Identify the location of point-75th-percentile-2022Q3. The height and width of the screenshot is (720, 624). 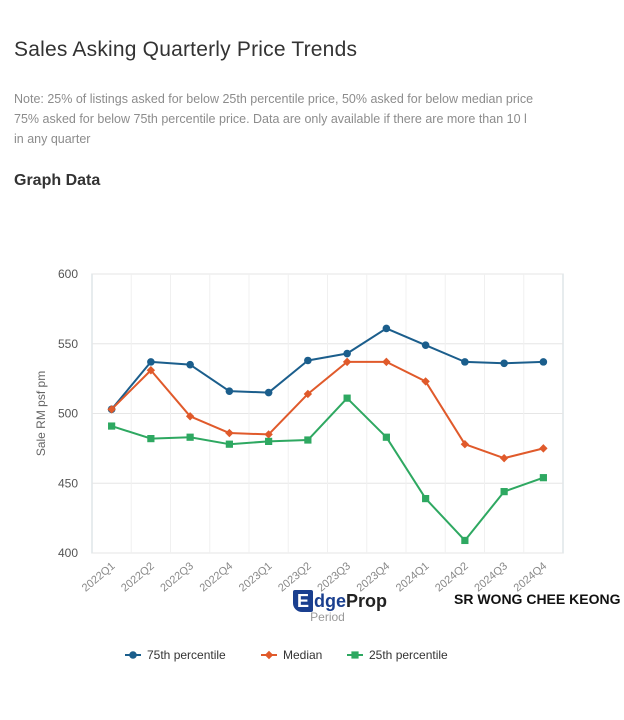
(190, 364).